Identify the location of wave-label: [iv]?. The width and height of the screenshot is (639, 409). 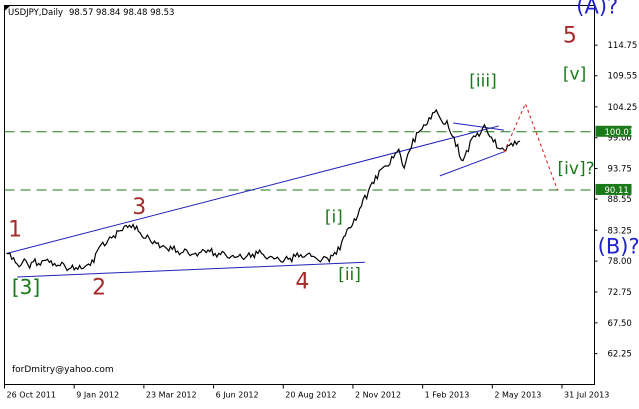
(576, 169).